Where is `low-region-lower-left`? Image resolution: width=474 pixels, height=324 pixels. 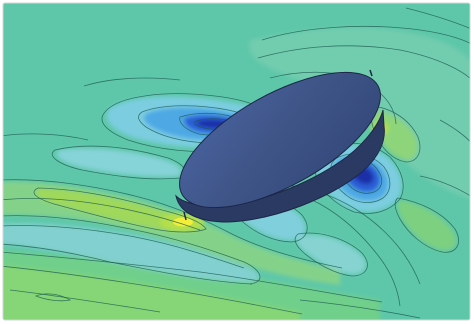
low-region-lower-left is located at coordinates (131, 252).